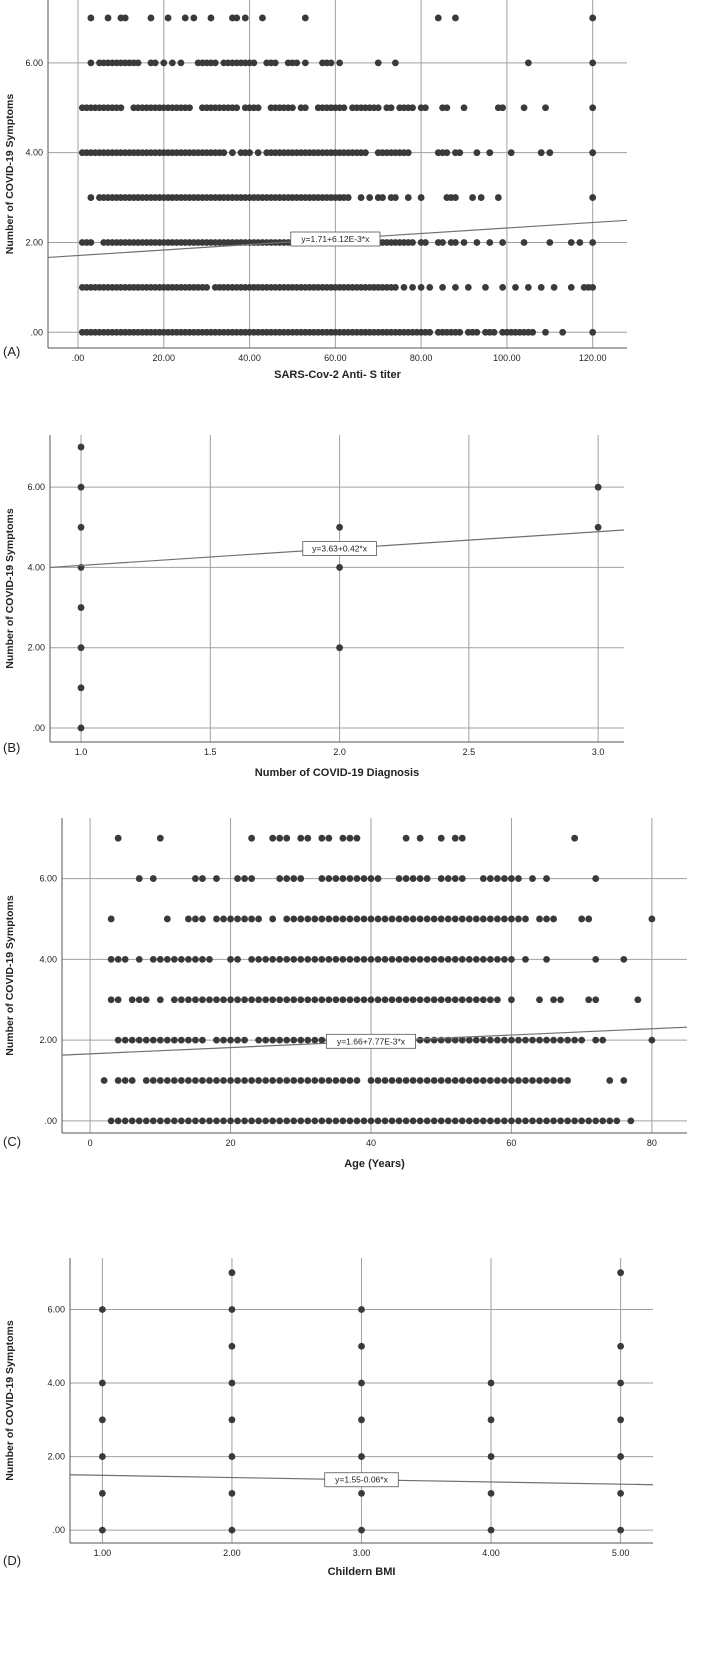 This screenshot has width=724, height=1653. Describe the element at coordinates (81, 752) in the screenshot. I see `x-tick-label: 1.0` at that location.